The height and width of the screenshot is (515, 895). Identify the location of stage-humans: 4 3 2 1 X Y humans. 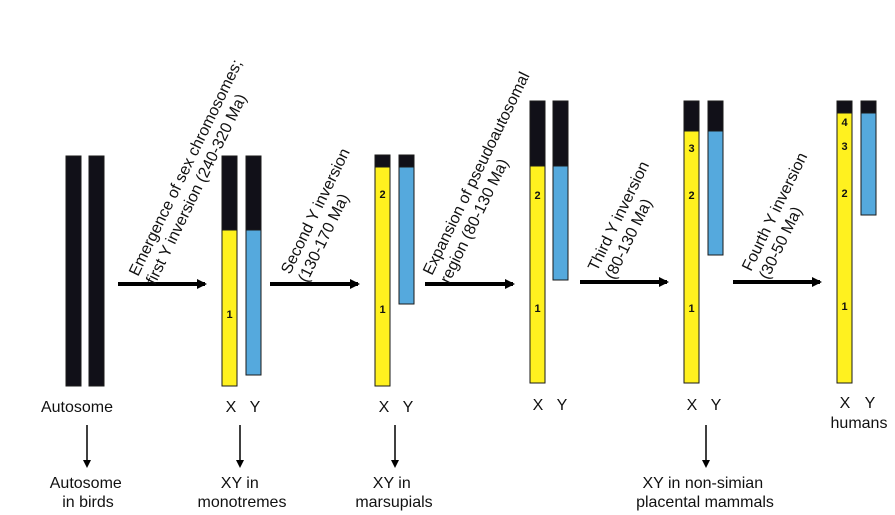
(859, 266).